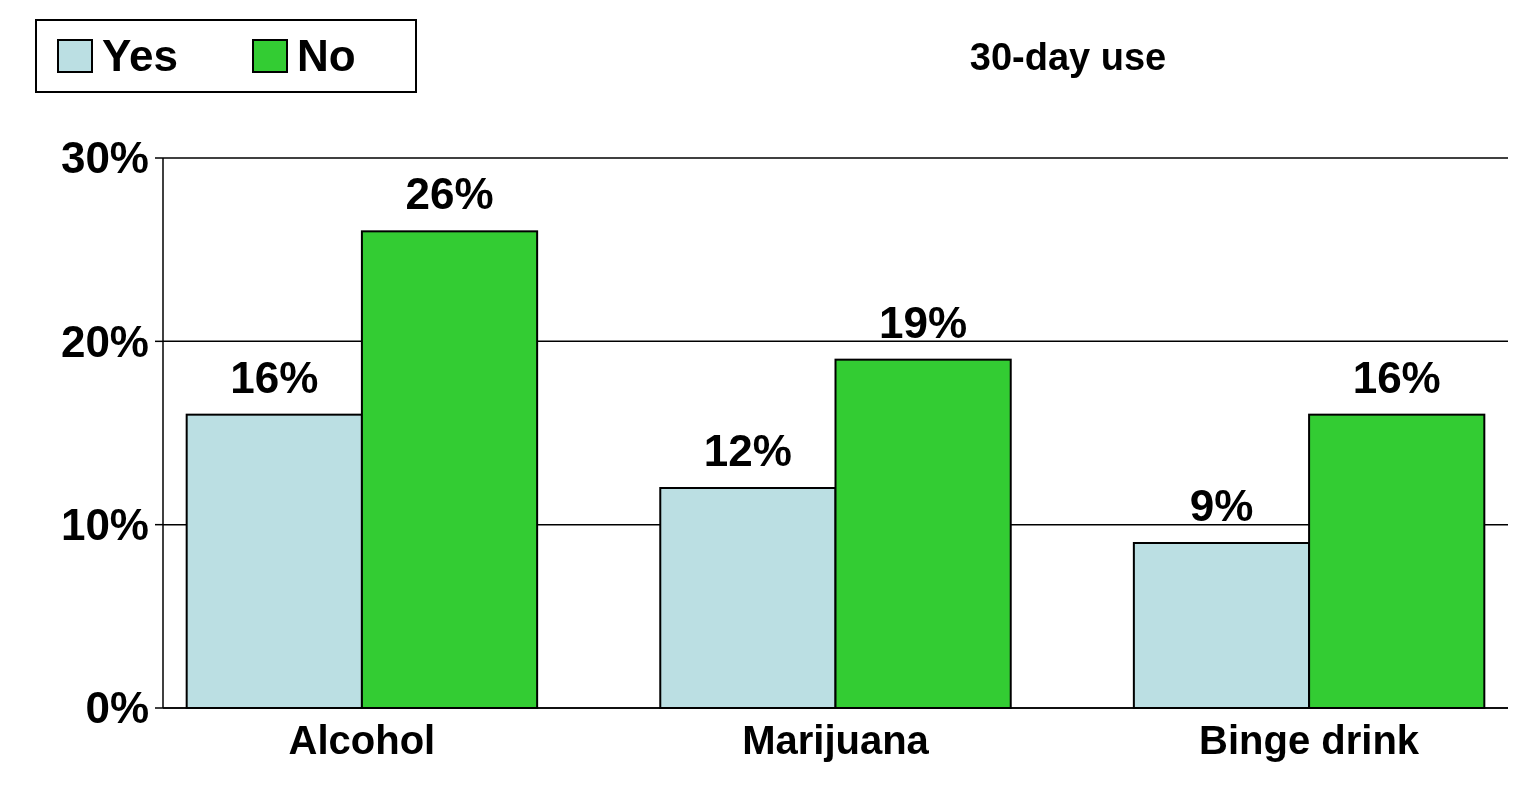 This screenshot has width=1522, height=785. I want to click on legend-label: No, so click(326, 56).